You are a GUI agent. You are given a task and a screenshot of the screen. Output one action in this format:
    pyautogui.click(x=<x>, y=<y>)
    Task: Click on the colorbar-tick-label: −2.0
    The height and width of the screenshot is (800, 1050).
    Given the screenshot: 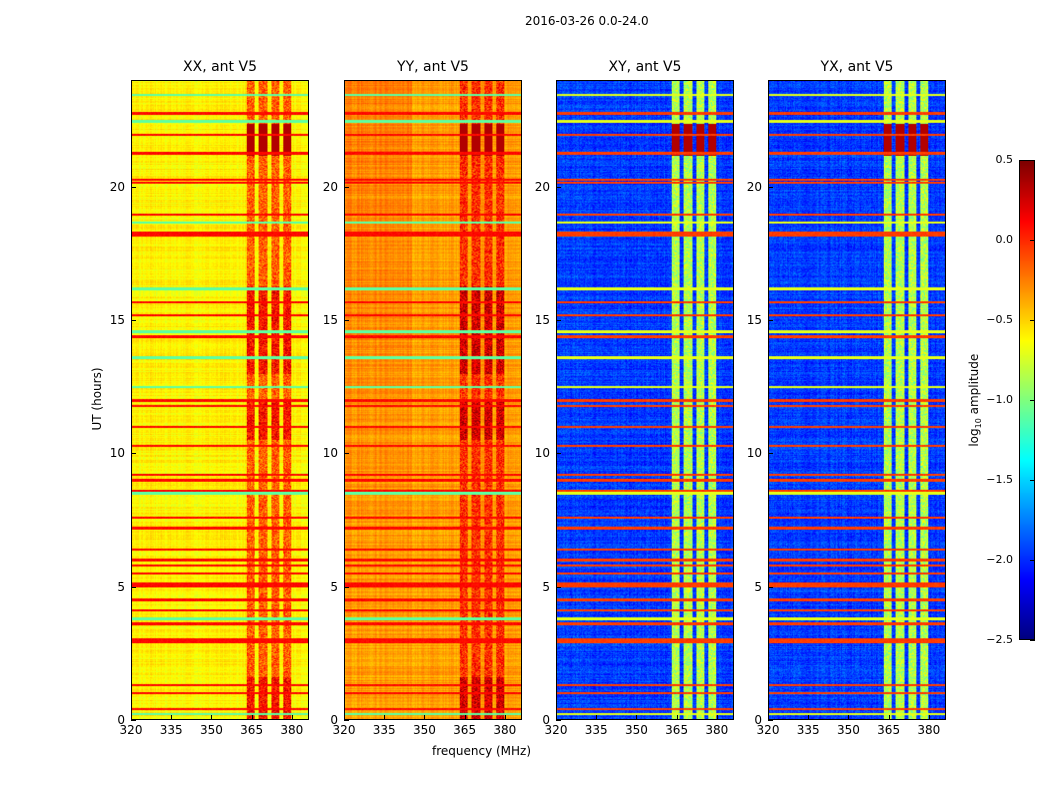 What is the action you would take?
    pyautogui.click(x=999, y=559)
    